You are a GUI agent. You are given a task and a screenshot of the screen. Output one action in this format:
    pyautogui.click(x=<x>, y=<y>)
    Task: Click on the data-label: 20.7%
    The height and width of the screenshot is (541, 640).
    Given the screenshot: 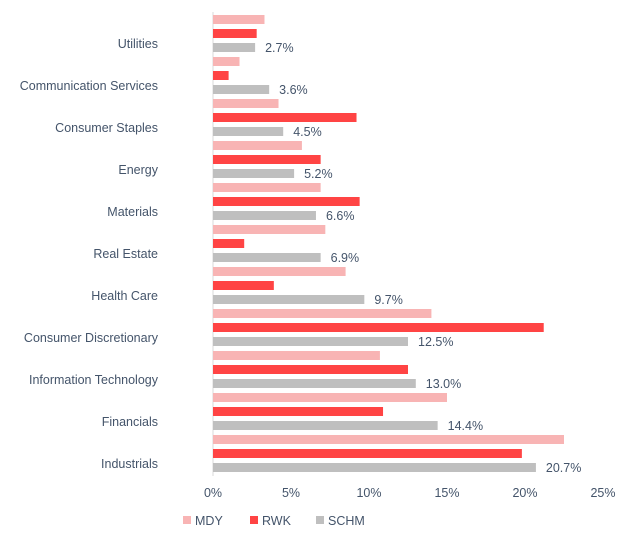 What is the action you would take?
    pyautogui.click(x=563, y=468)
    